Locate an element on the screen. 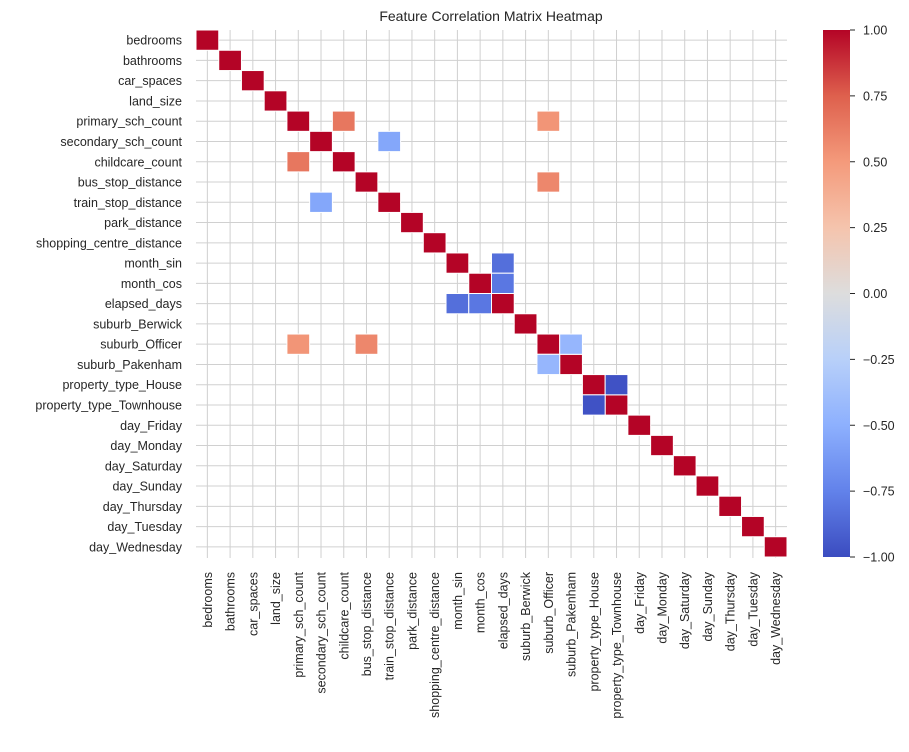  x-tick-label: day_Saturday is located at coordinates (685, 610).